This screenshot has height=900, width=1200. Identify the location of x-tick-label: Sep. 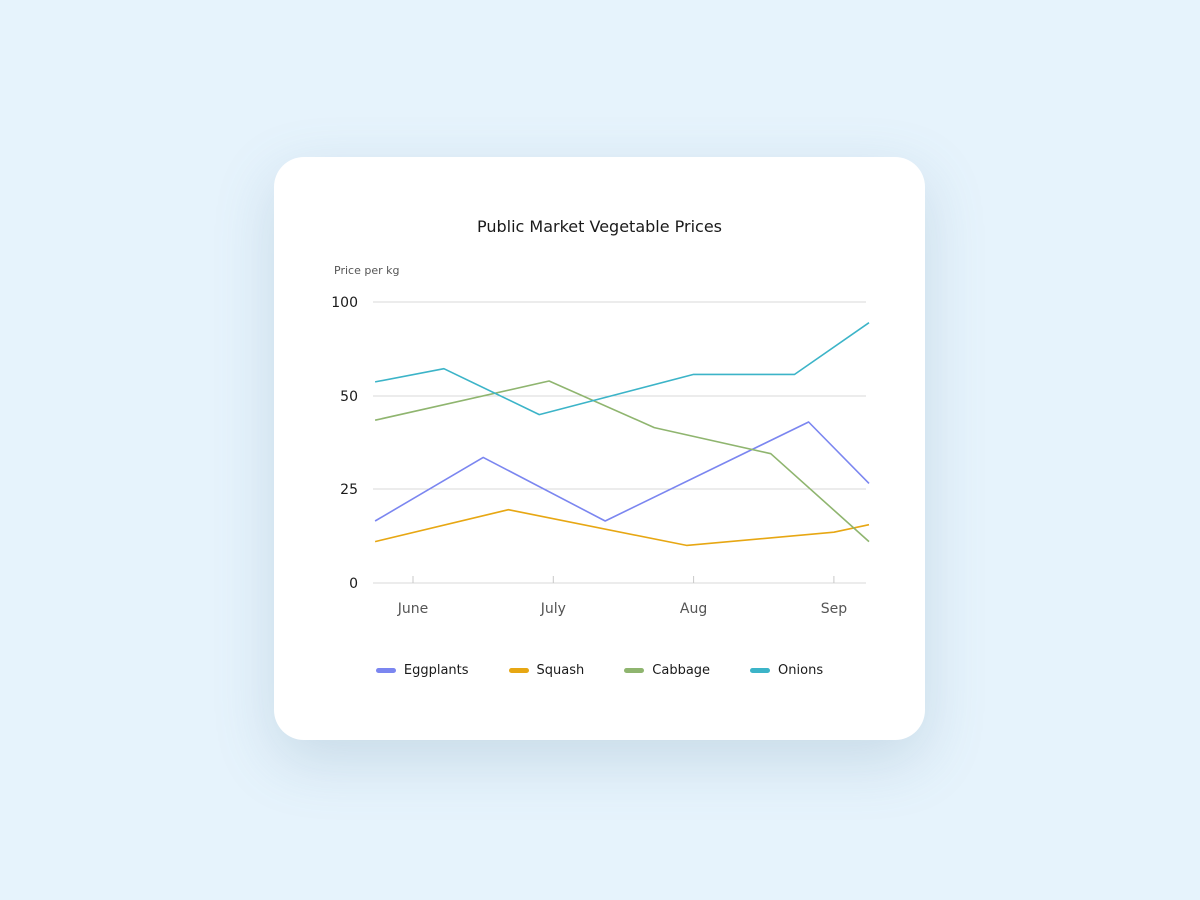
(834, 609).